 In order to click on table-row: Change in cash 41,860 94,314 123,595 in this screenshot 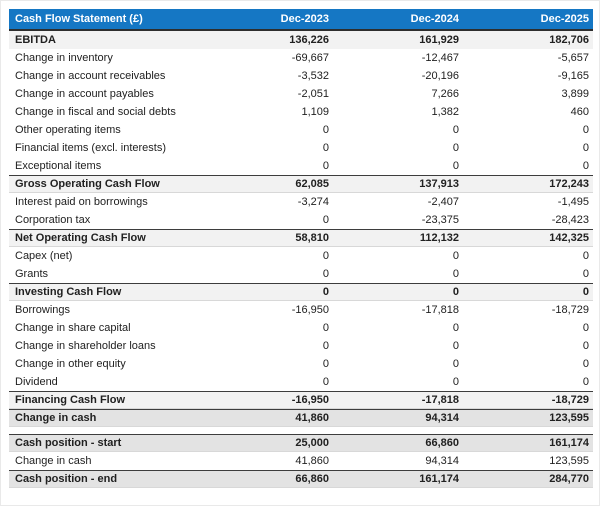, I will do `click(301, 461)`.